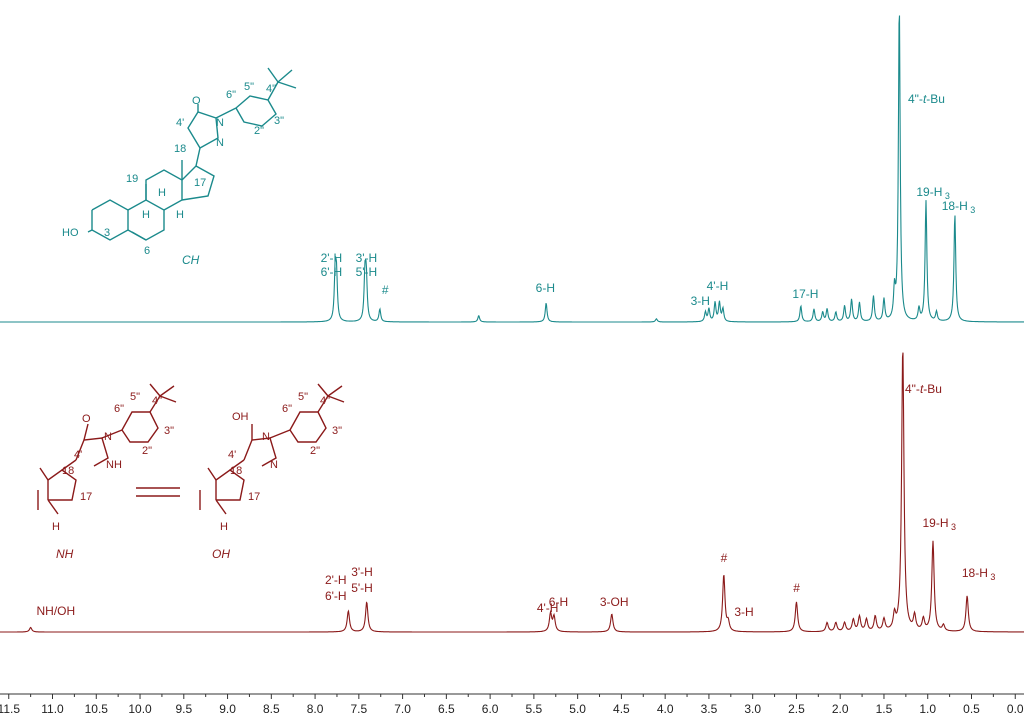 The image size is (1024, 722). I want to click on annotation-bottom-10: 18-H 3, so click(979, 574).